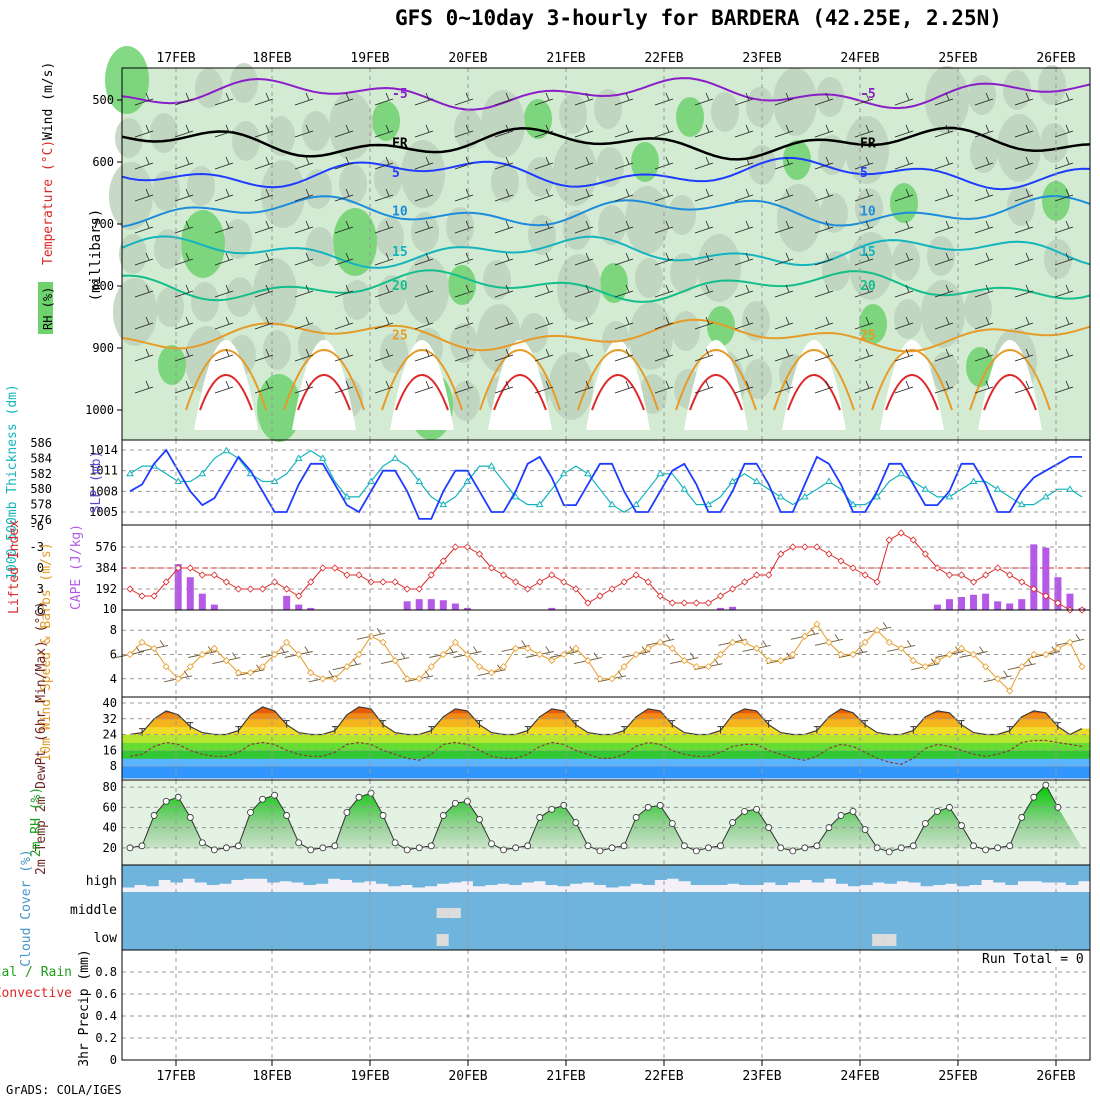  What do you see at coordinates (40, 589) in the screenshot?
I see `p3-ytick-left-3: 3` at bounding box center [40, 589].